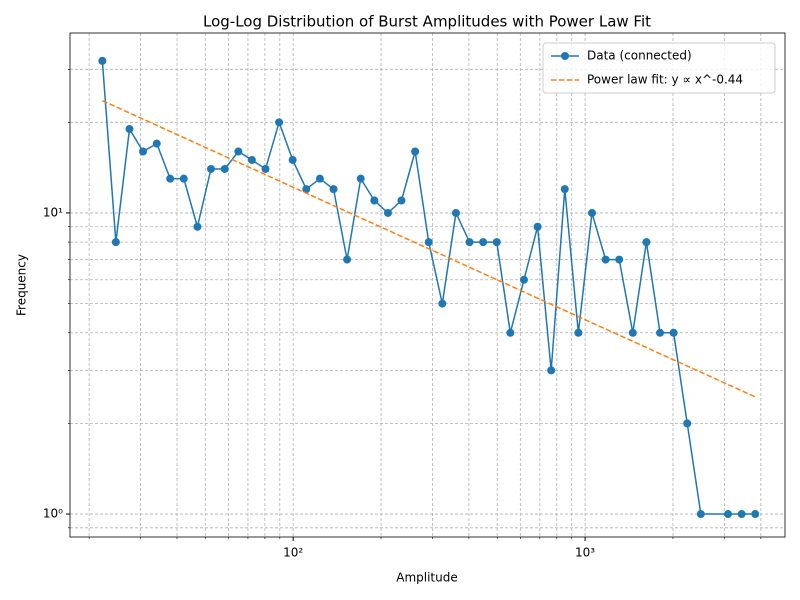 The height and width of the screenshot is (600, 800). I want to click on legend-box, so click(659, 68).